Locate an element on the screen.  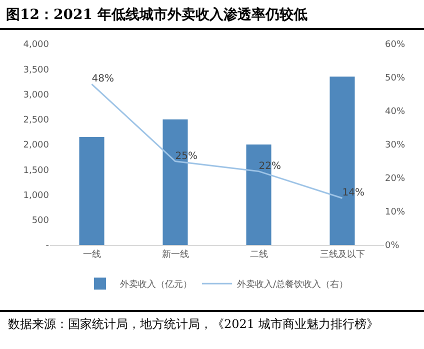
y2-tick-label: 50% is located at coordinates (395, 79).